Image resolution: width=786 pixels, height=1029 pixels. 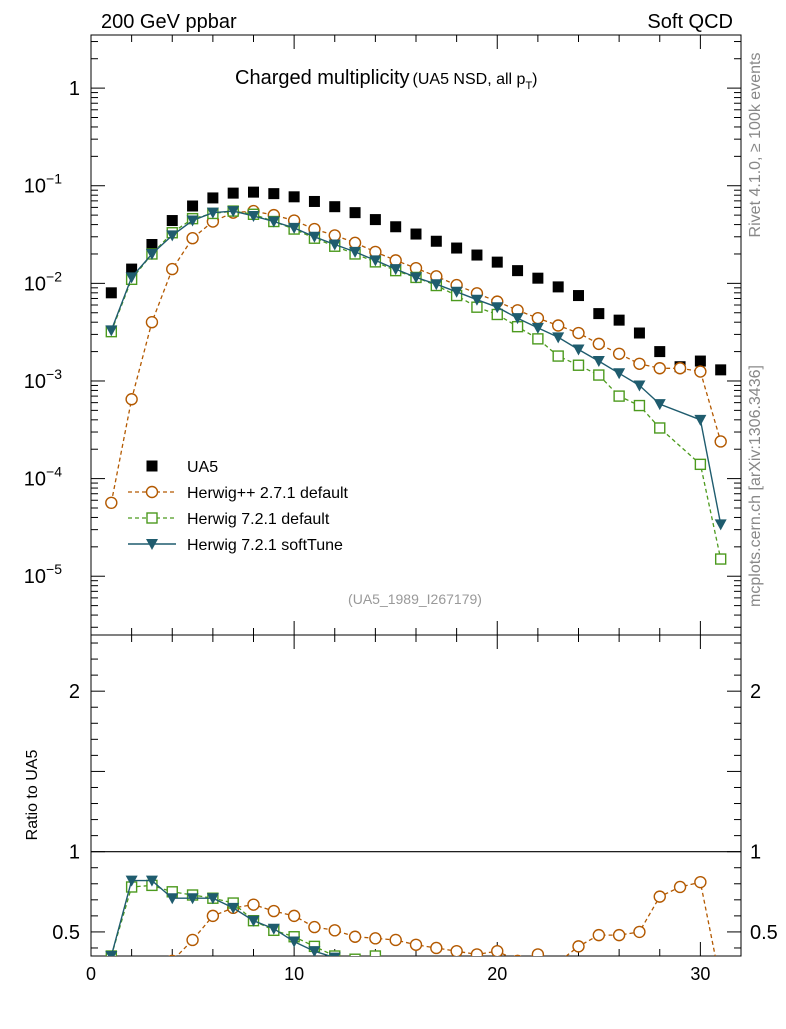 What do you see at coordinates (54, 276) in the screenshot?
I see `y-tick-exponent: −2` at bounding box center [54, 276].